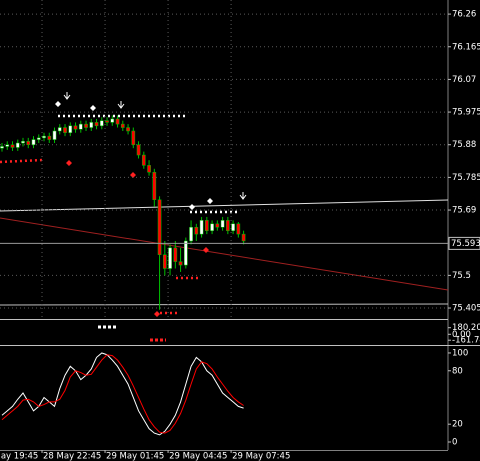 This screenshot has width=480, height=461. Describe the element at coordinates (466, 113) in the screenshot. I see `y-tick-label: 75.975` at that location.